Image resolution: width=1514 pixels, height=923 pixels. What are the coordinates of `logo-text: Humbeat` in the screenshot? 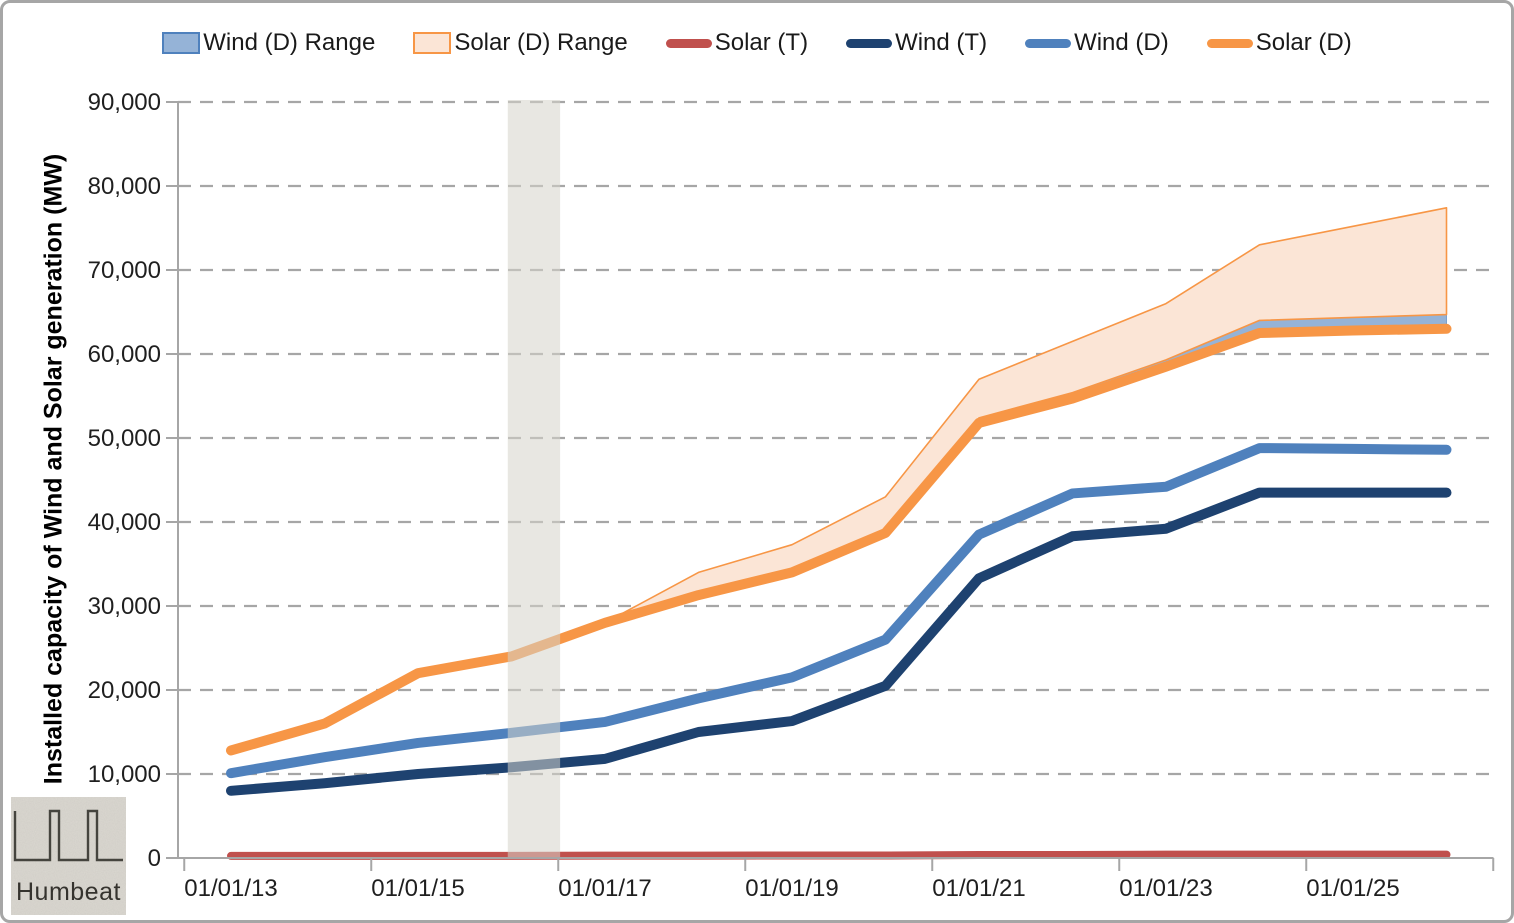 It's located at (68, 892).